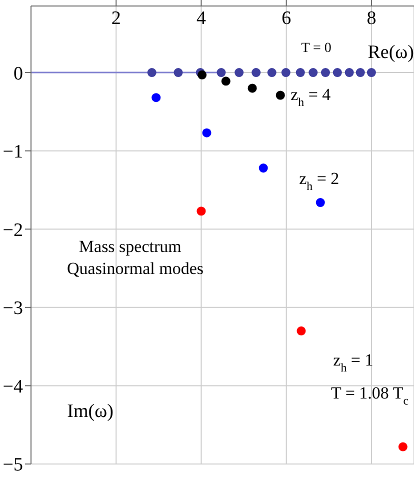 The height and width of the screenshot is (477, 414). What do you see at coordinates (12, 465) in the screenshot?
I see `y-tick-label: −5` at bounding box center [12, 465].